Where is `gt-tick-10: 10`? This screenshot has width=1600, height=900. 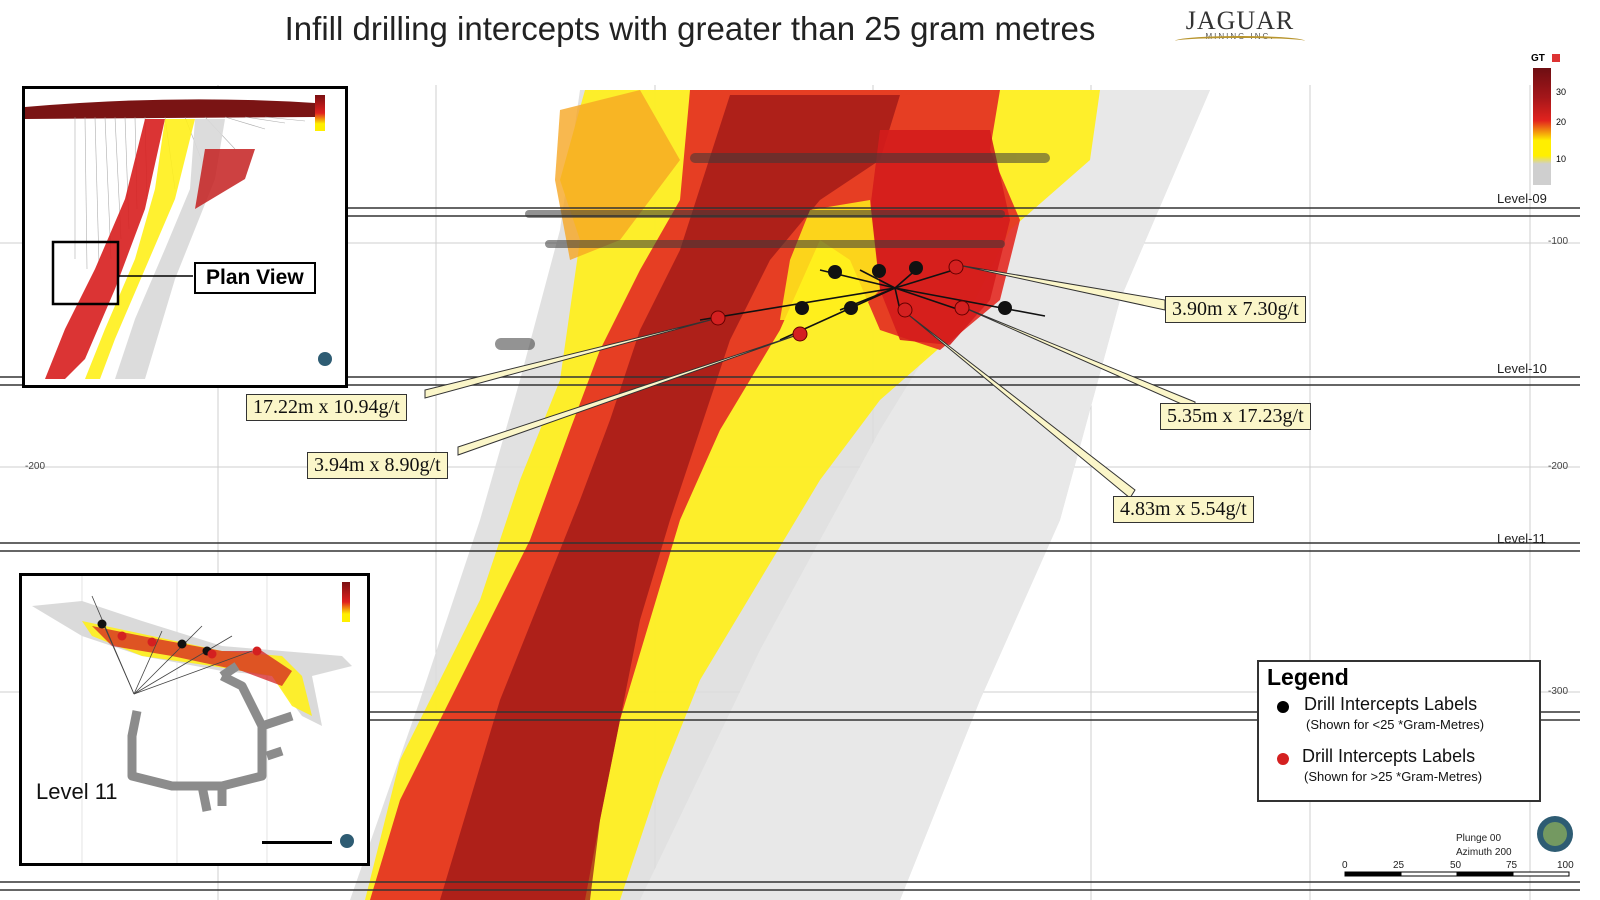
gt-tick-10: 10 is located at coordinates (1561, 159).